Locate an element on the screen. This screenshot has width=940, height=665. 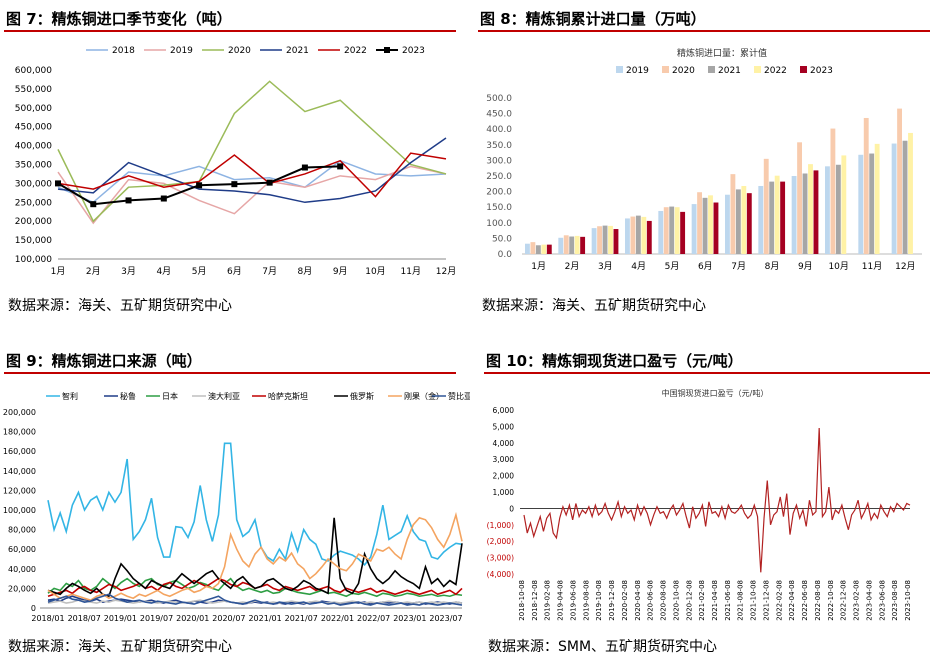
y-tick-label: 140,000 is located at coordinates (19, 471).